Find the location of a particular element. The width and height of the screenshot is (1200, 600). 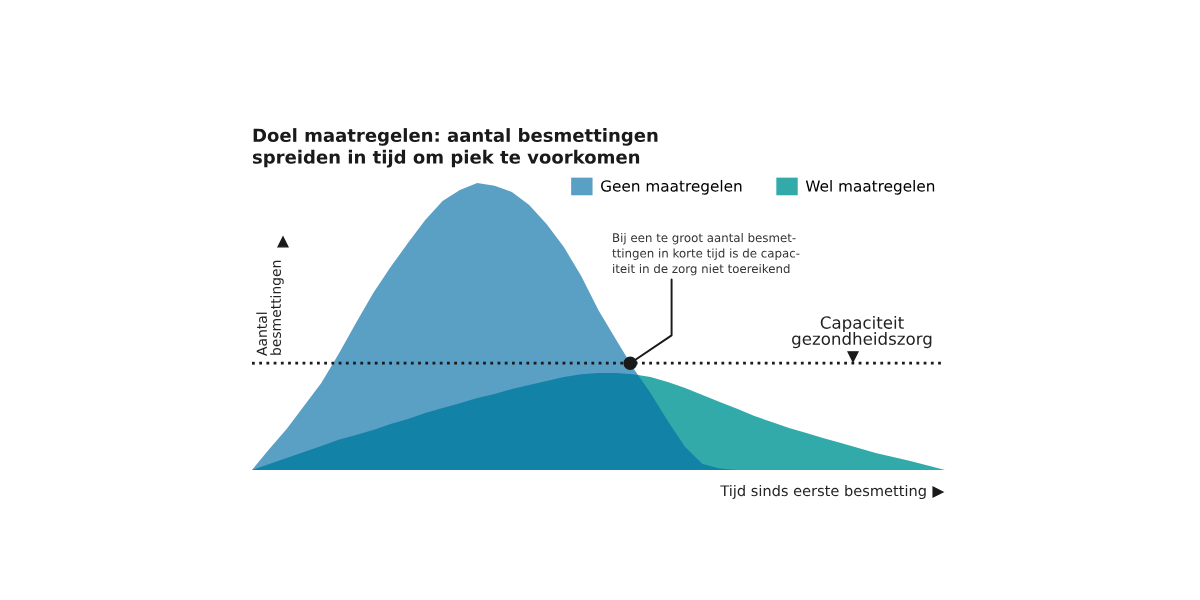

ref-line-label: Capaciteit gezondheidszorg is located at coordinates (862, 332).